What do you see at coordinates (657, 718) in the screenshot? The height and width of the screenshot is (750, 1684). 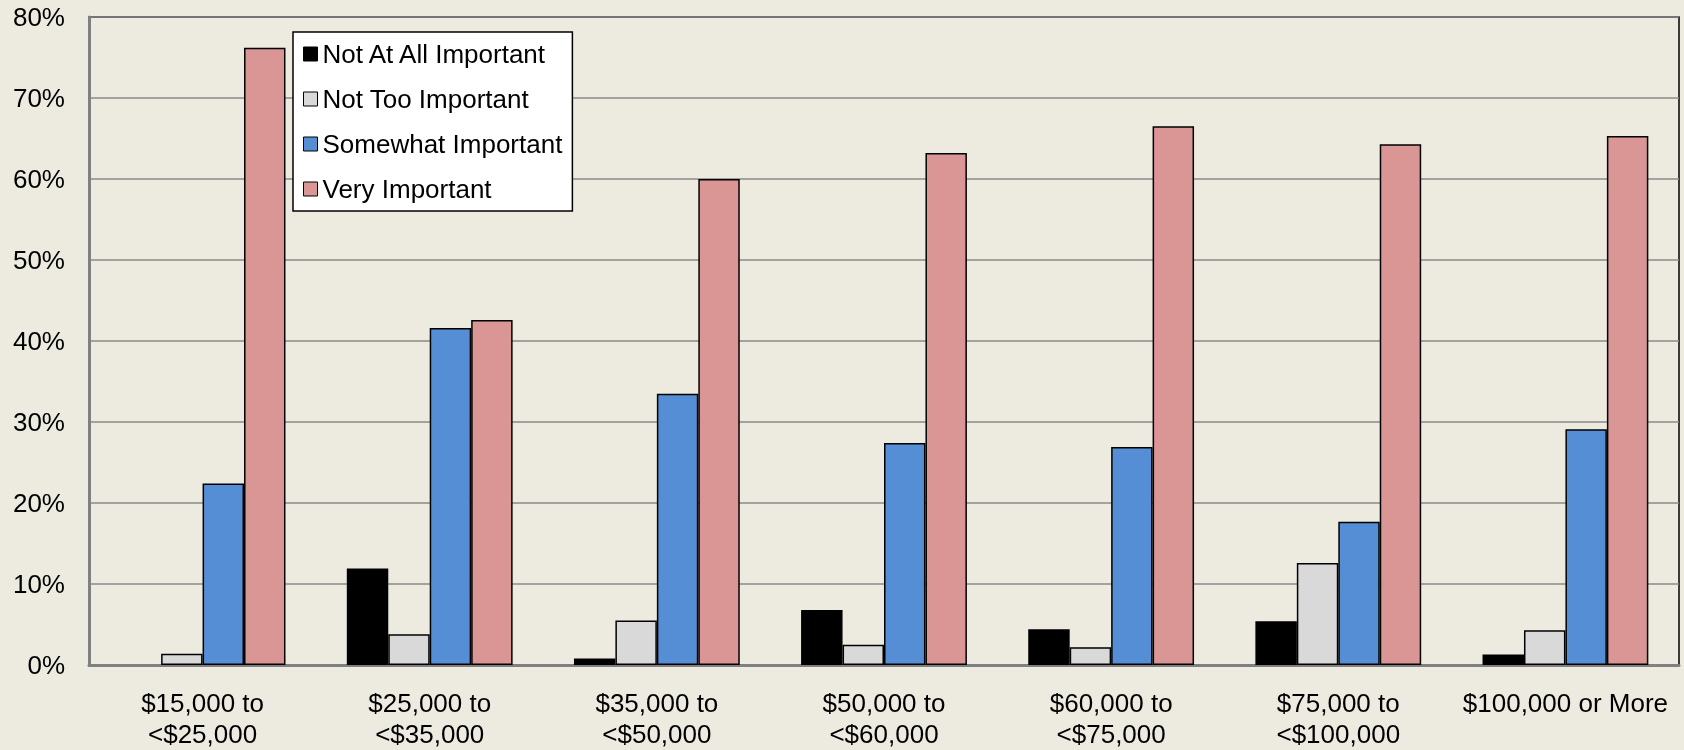 I see `x-tick-label: $35,000 to <$50,000` at bounding box center [657, 718].